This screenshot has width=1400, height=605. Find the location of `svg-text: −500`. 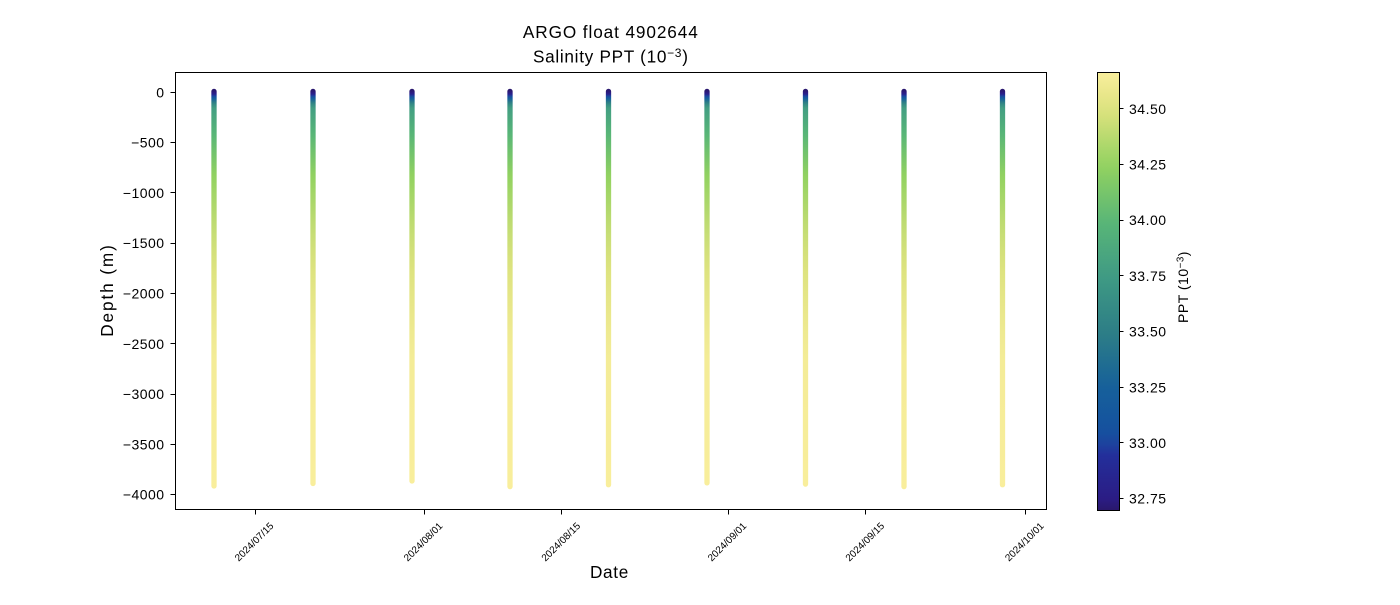

svg-text: −500 is located at coordinates (147, 143).